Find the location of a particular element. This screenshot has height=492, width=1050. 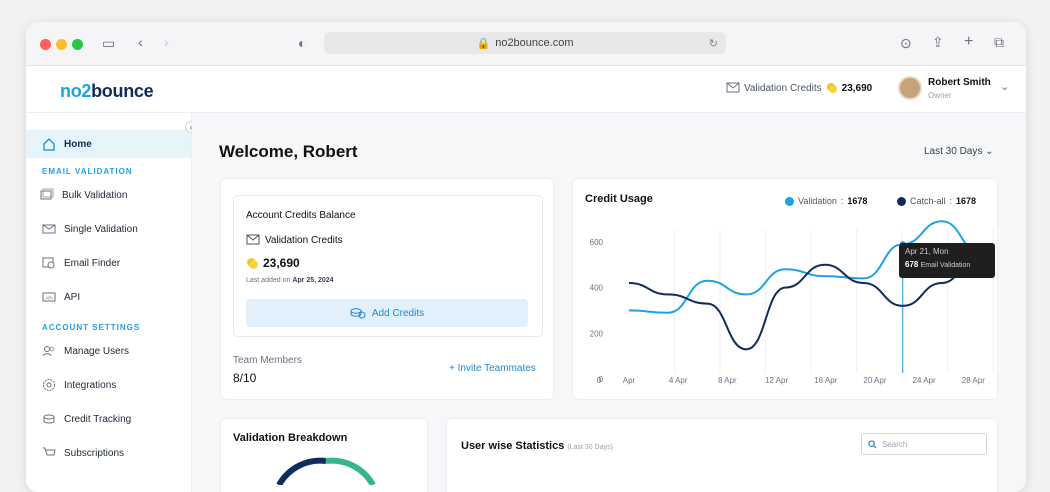

x-tick-label: 28 Apr is located at coordinates (973, 380).